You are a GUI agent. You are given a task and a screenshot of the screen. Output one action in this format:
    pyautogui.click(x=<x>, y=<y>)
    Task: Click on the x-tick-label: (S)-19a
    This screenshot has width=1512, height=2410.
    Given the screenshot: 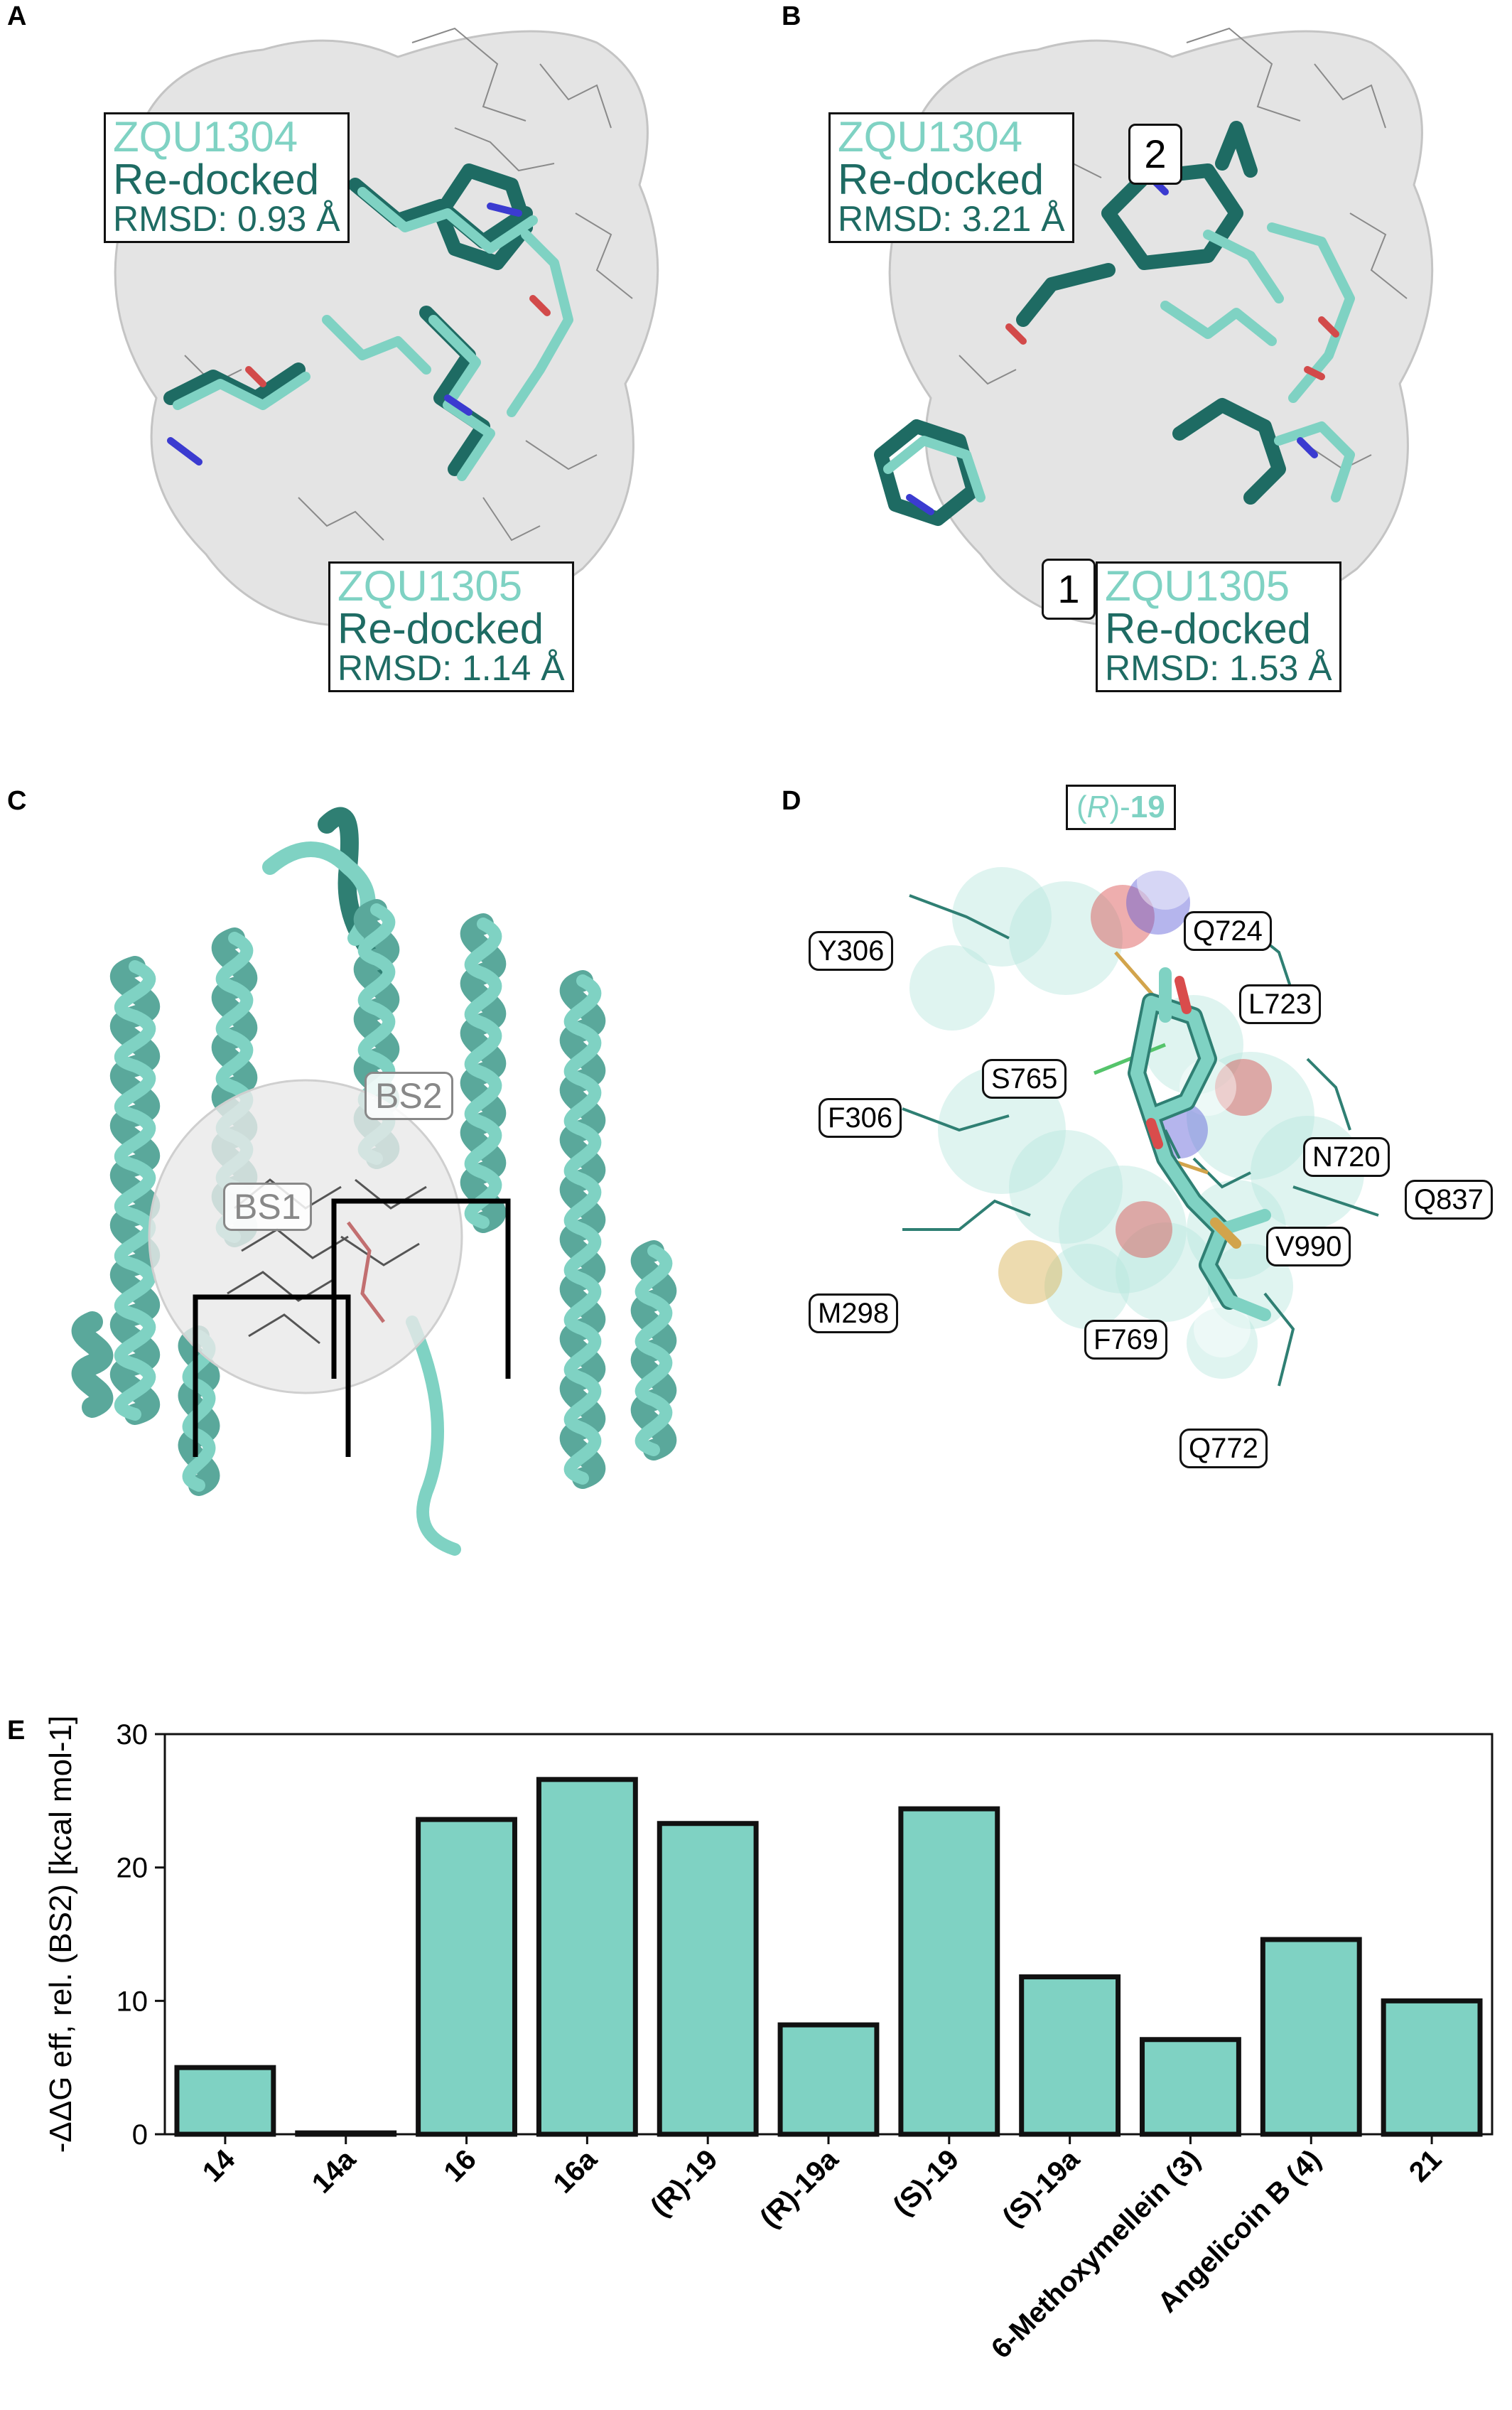 What is the action you would take?
    pyautogui.click(x=1041, y=2188)
    